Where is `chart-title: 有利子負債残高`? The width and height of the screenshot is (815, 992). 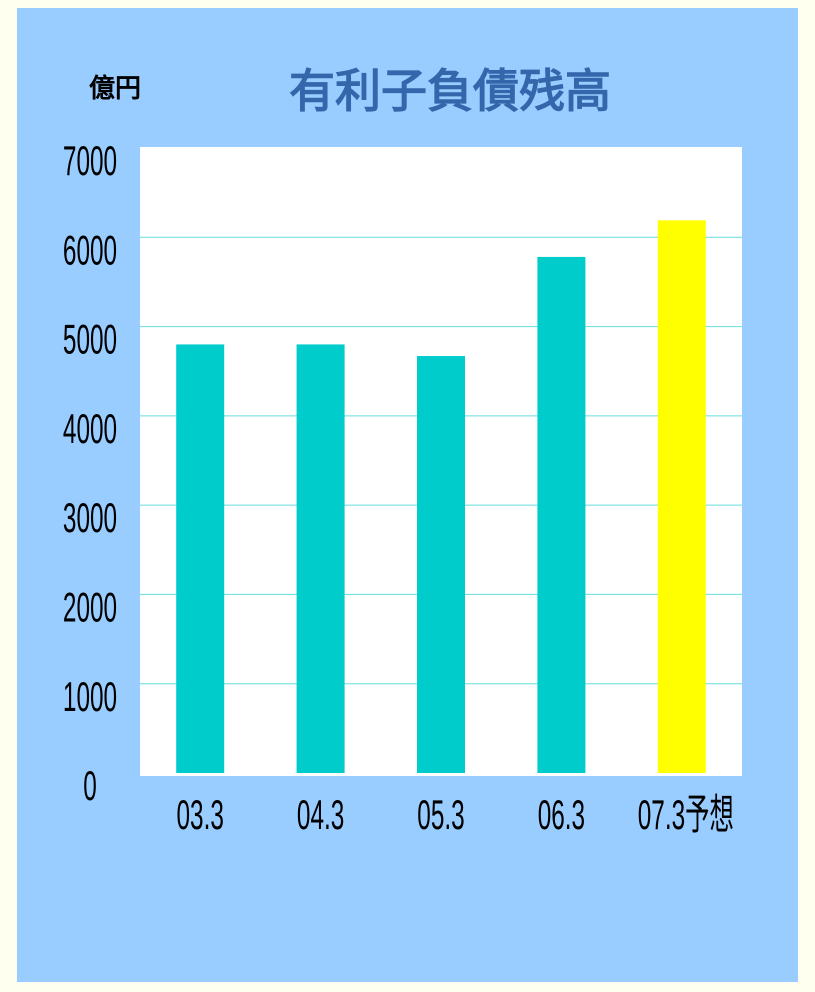 chart-title: 有利子負債残高 is located at coordinates (450, 91).